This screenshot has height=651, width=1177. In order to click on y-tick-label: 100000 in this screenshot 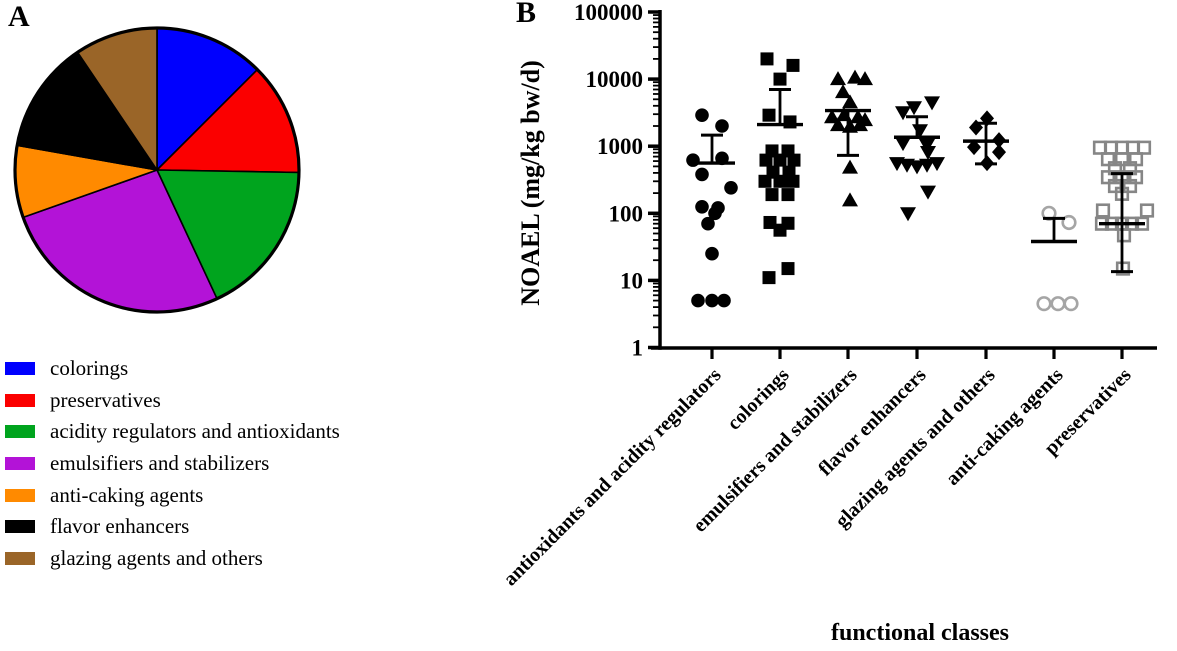, I will do `click(608, 12)`.